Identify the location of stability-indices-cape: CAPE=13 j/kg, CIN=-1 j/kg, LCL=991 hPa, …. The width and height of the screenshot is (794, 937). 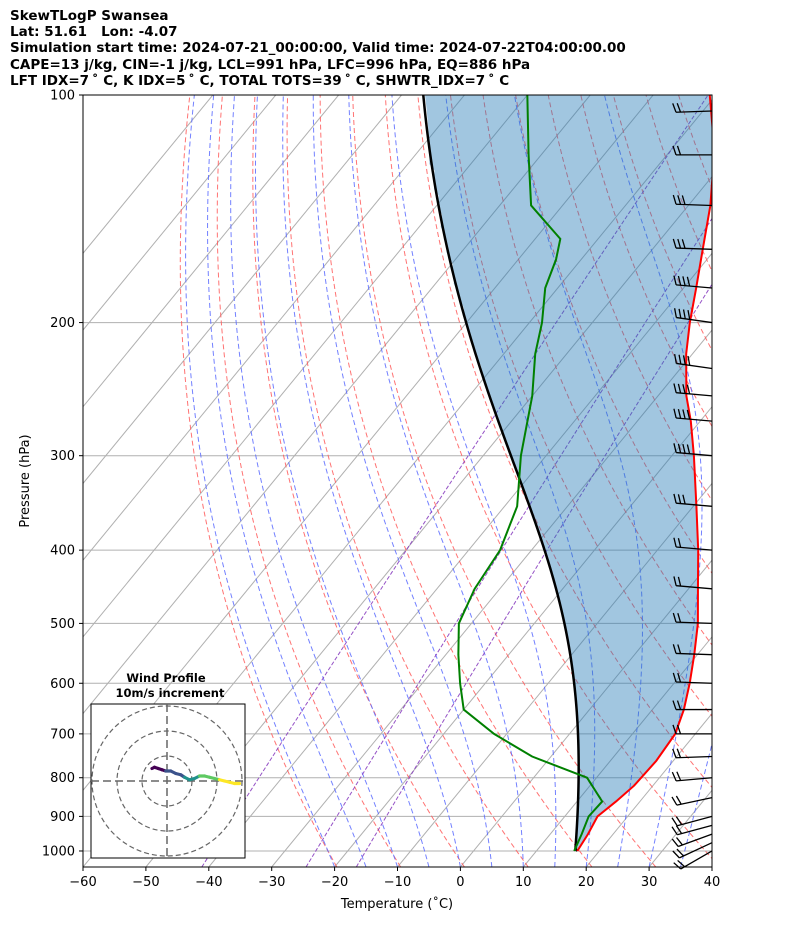
(270, 64).